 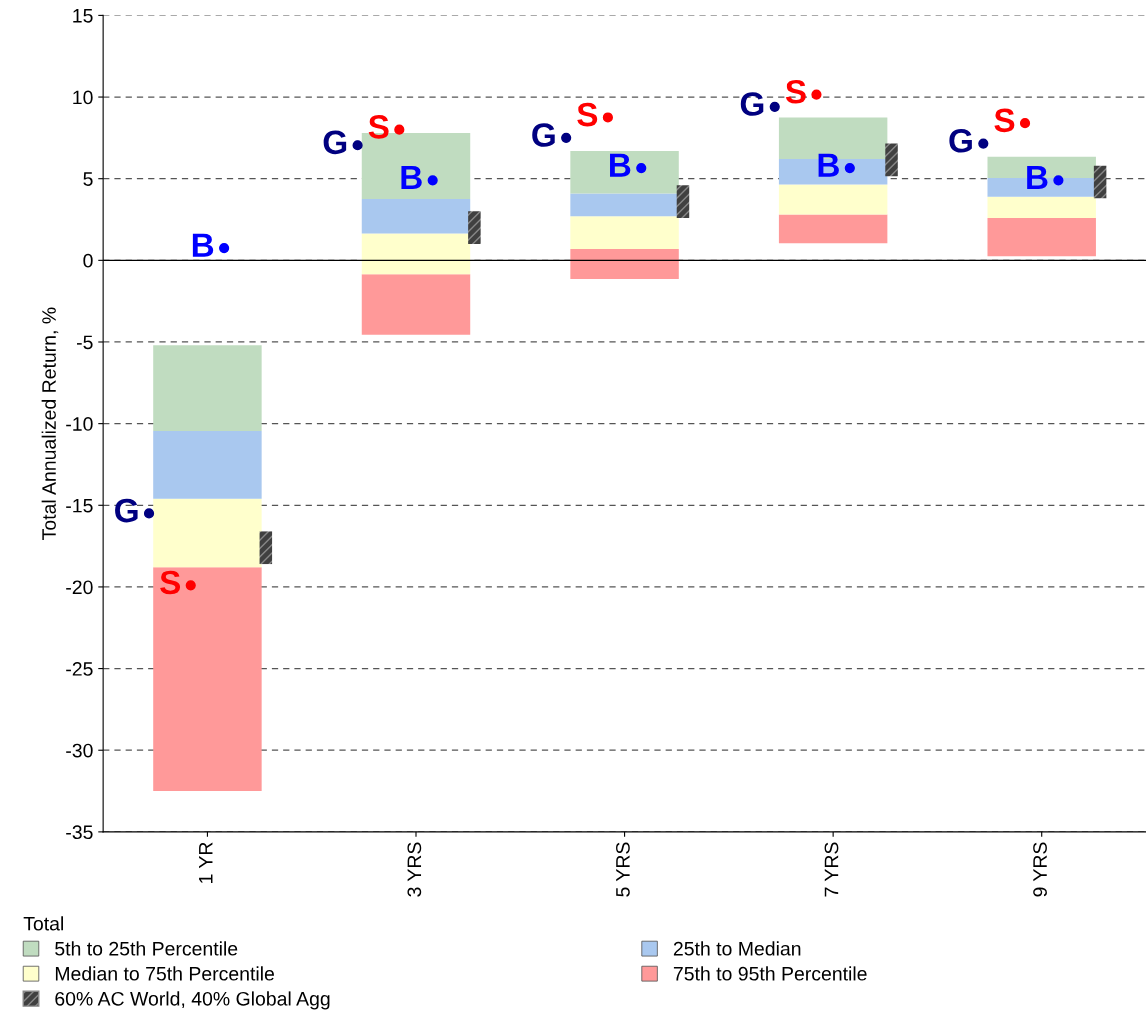 What do you see at coordinates (1040, 869) in the screenshot?
I see `x-tick-label: 9 YRS` at bounding box center [1040, 869].